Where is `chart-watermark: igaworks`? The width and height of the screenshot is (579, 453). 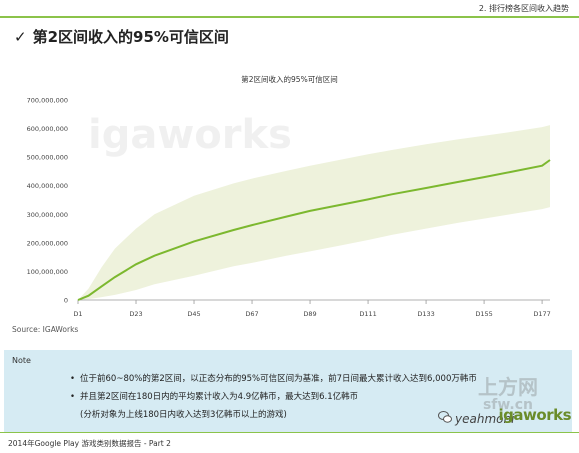 chart-watermark: igaworks is located at coordinates (190, 135).